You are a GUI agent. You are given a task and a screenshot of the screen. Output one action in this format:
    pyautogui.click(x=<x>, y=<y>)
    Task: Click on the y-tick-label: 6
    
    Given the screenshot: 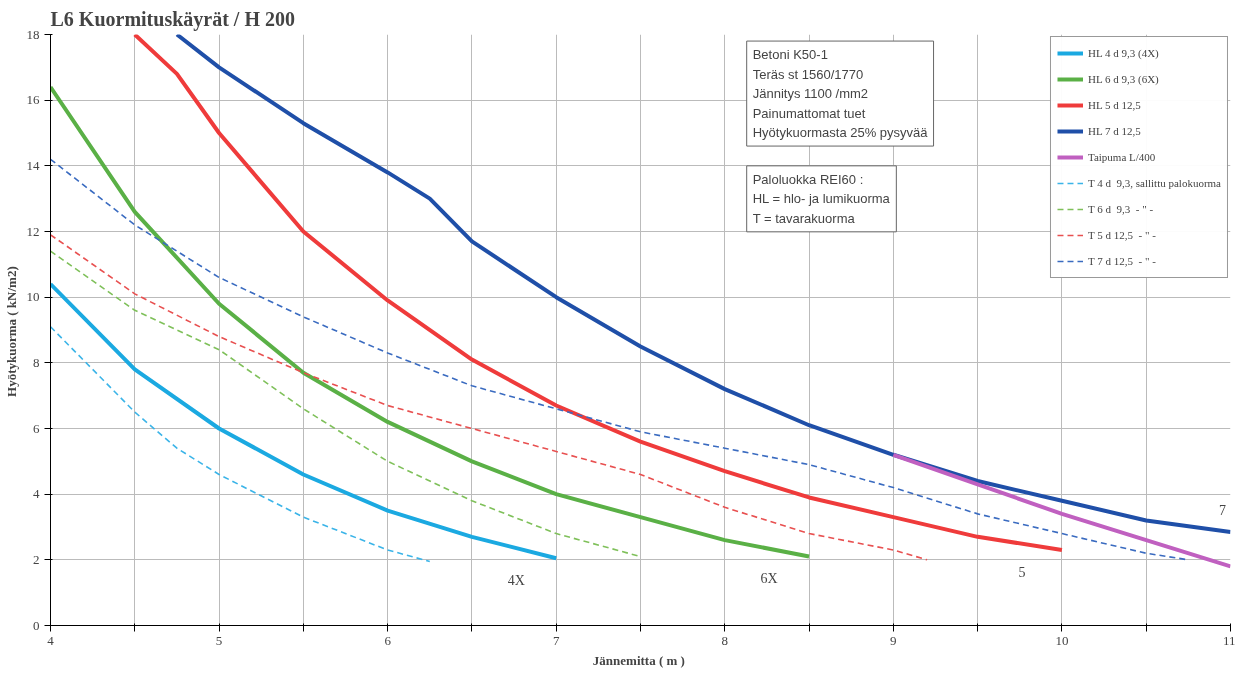 What is the action you would take?
    pyautogui.click(x=36, y=428)
    